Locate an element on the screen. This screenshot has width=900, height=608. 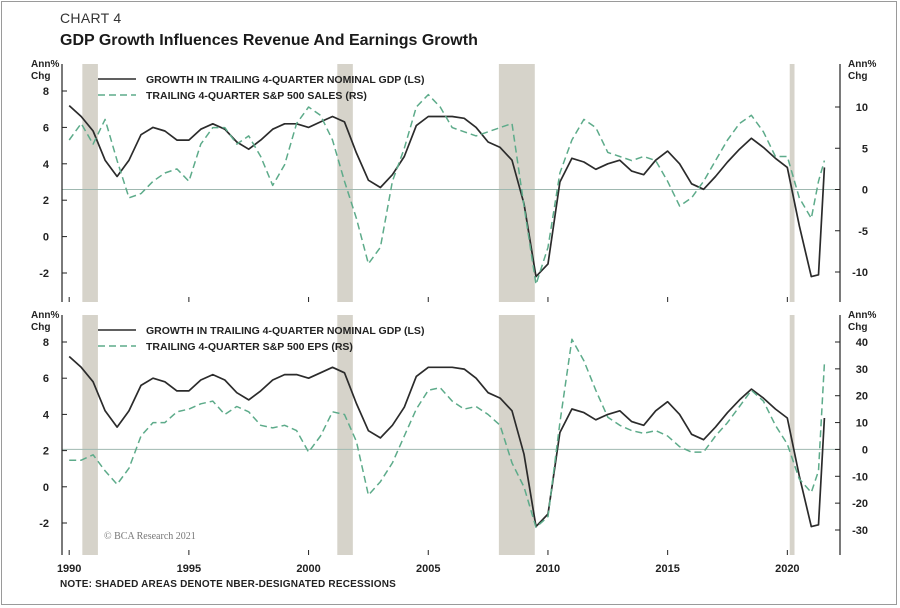
x-tick-label: 2005 is located at coordinates (428, 569).